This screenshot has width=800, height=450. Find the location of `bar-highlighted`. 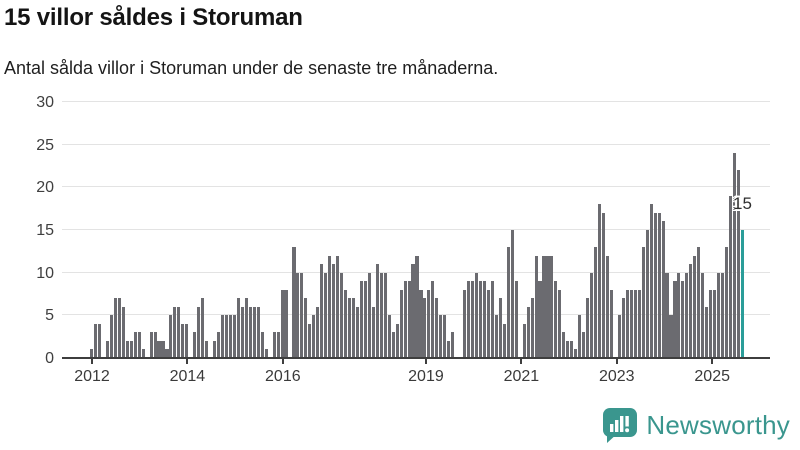

bar-highlighted is located at coordinates (742, 294).